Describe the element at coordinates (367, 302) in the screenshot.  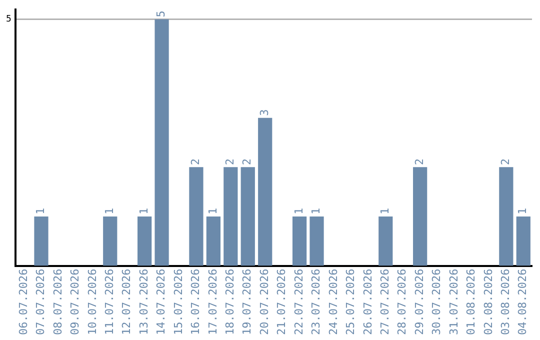
I see `x-tick-label: 26.07.2026` at that location.